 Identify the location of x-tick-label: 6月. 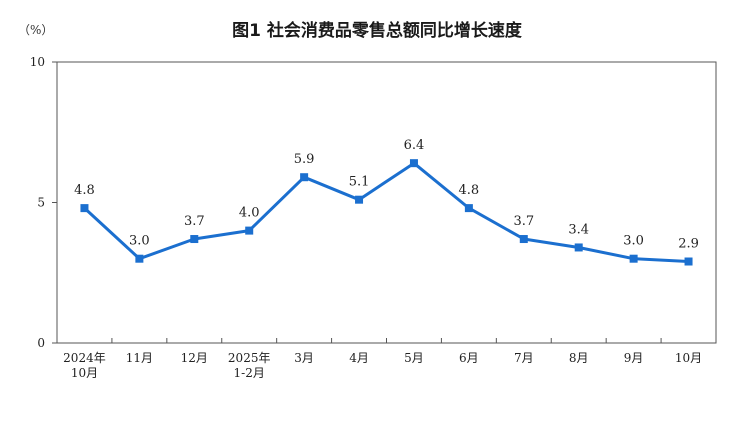
(469, 358).